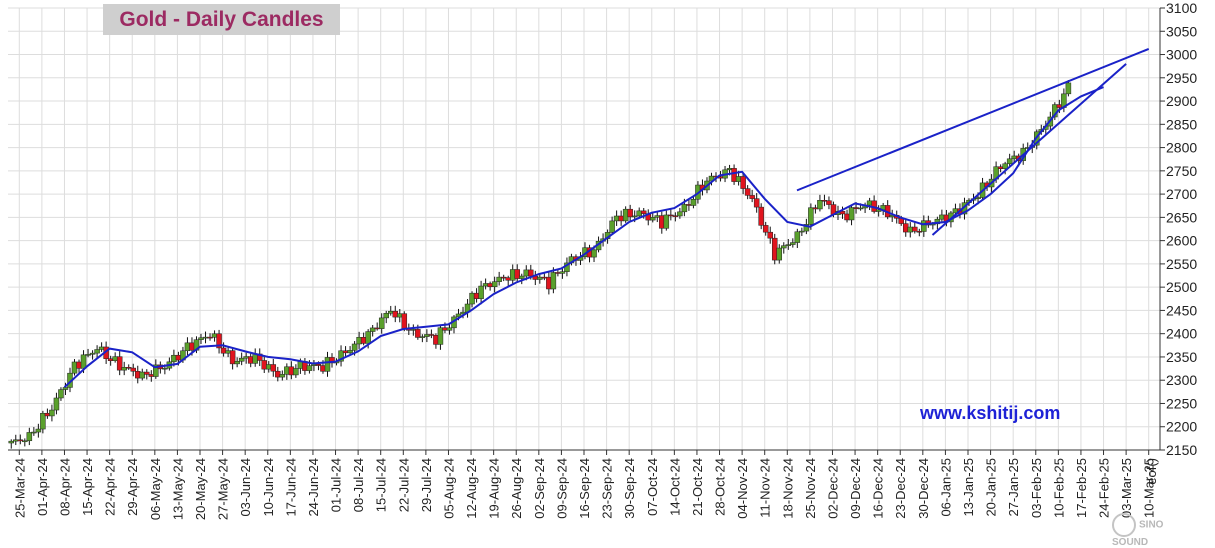  Describe the element at coordinates (471, 488) in the screenshot. I see `x-tick-label: 12-Aug-24` at that location.